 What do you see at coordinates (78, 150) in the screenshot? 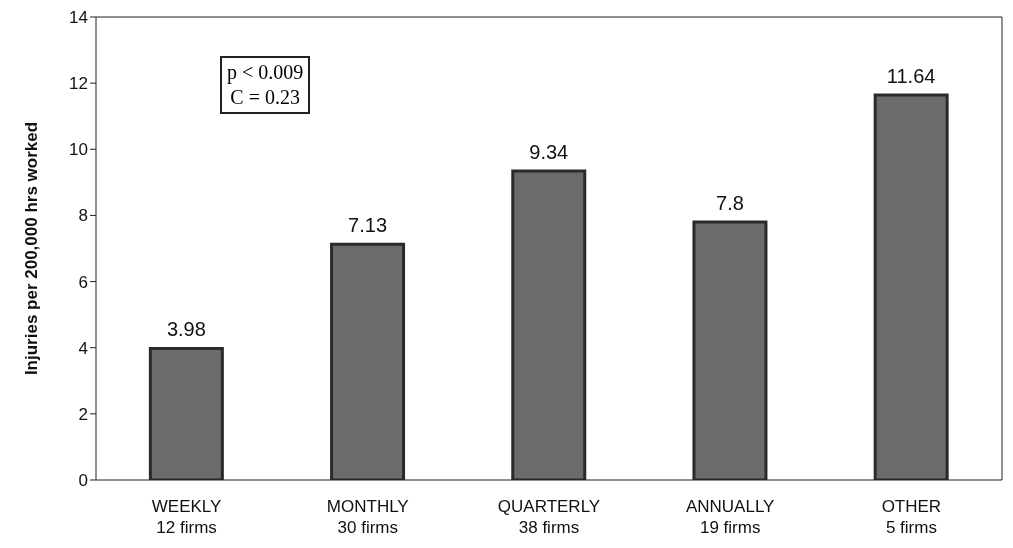
I see `y-tick-label: 10` at bounding box center [78, 150].